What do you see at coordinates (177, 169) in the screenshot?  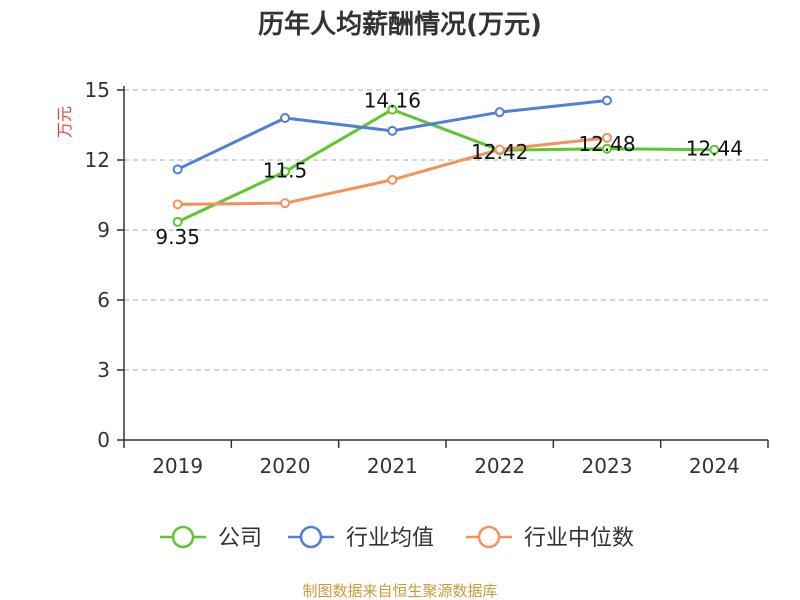 I see `series-1-point-2019` at bounding box center [177, 169].